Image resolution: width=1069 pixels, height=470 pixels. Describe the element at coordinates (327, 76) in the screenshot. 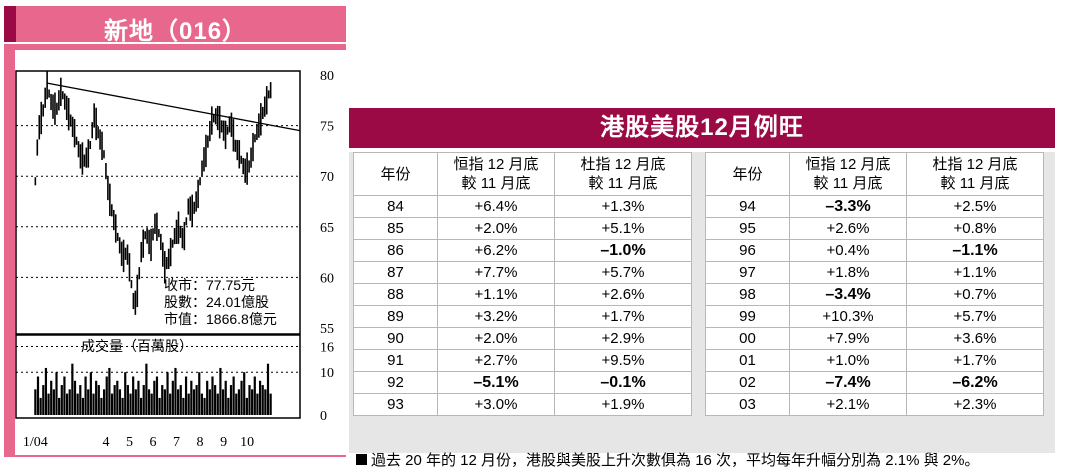

I see `price-y-tick: 80` at that location.